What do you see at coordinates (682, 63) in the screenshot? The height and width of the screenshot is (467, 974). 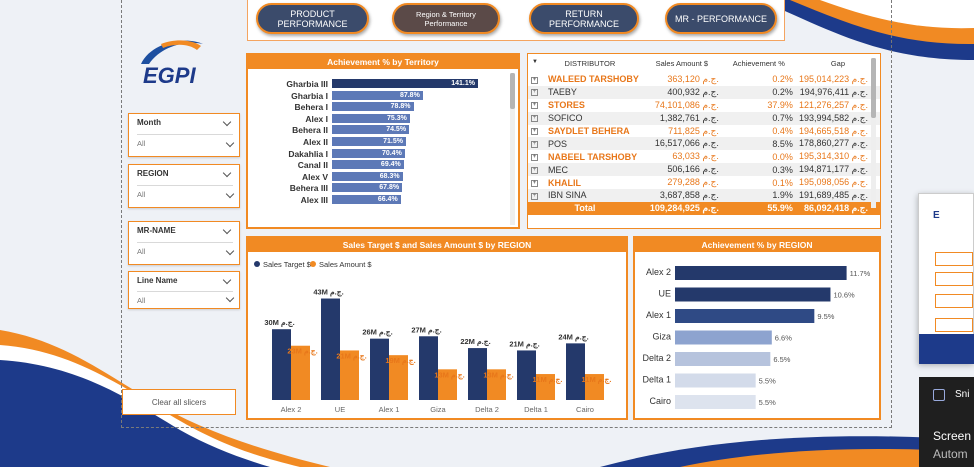 I see `col-header-sales: Sales Amount $` at bounding box center [682, 63].